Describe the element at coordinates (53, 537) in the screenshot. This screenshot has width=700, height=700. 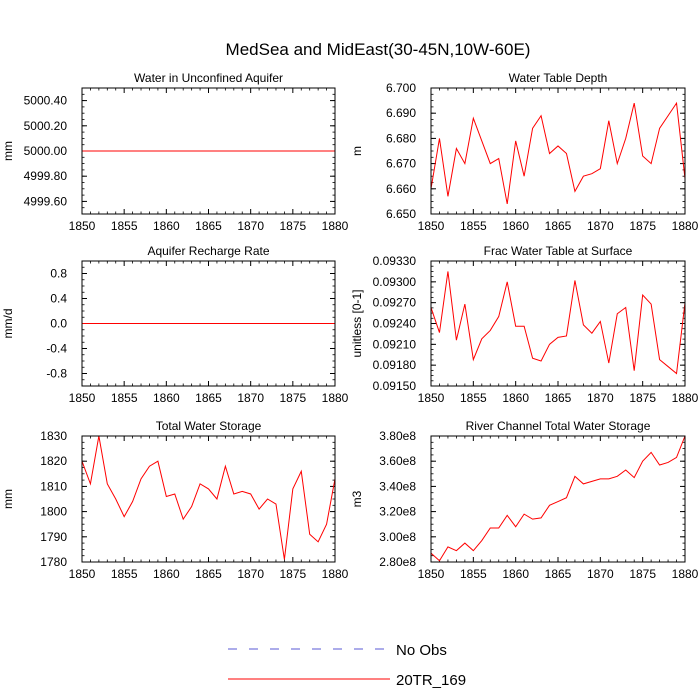
I see `y-tick-label: 1790` at that location.